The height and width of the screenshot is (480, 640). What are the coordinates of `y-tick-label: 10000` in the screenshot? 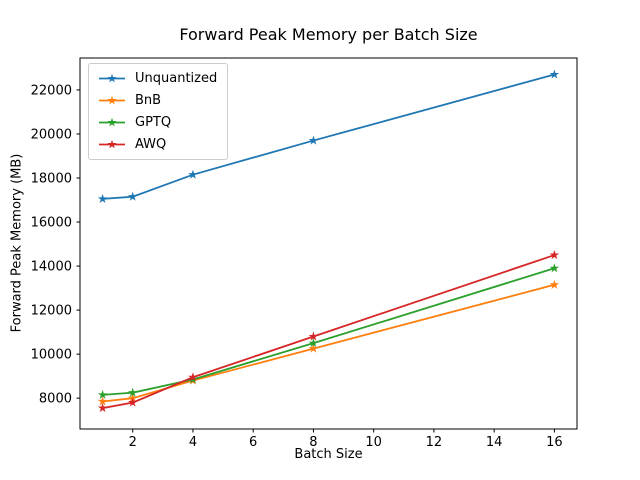 It's located at (51, 355).